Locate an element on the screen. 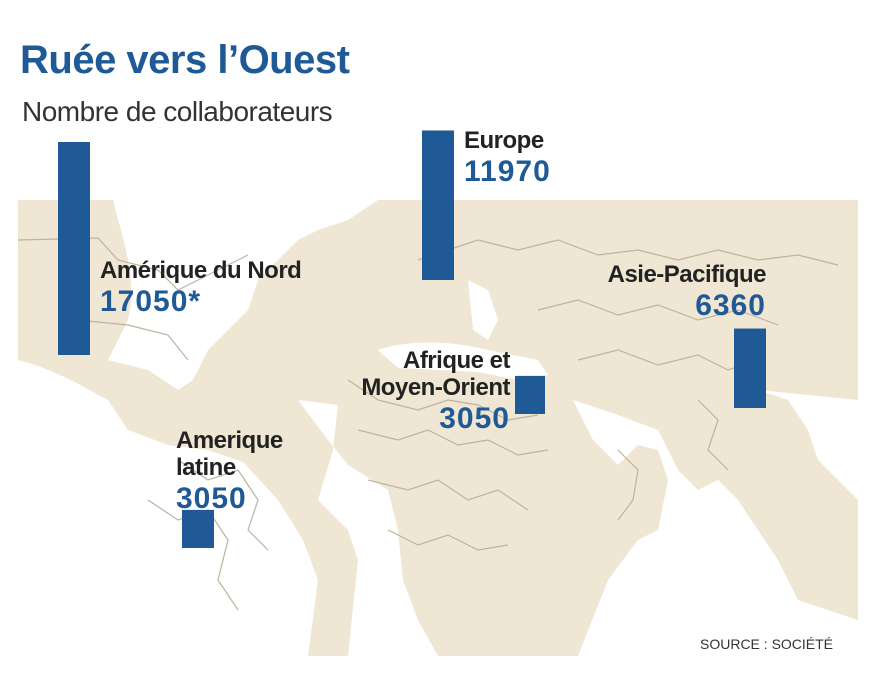 This screenshot has height=675, width=883. label-amerique-latine: Amerique latine 3050 is located at coordinates (241, 471).